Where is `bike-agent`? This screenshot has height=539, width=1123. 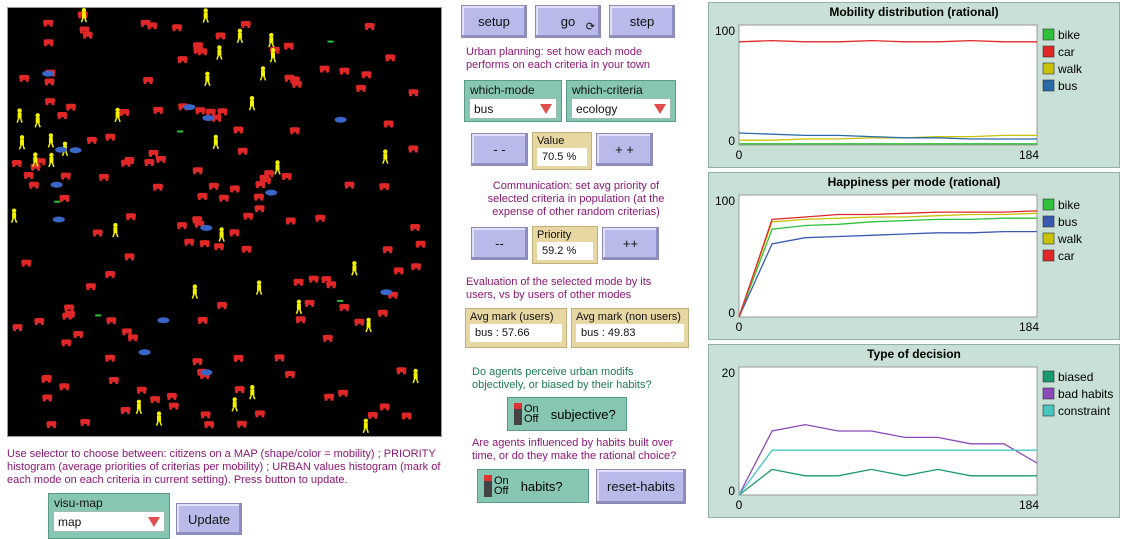
bike-agent is located at coordinates (340, 300).